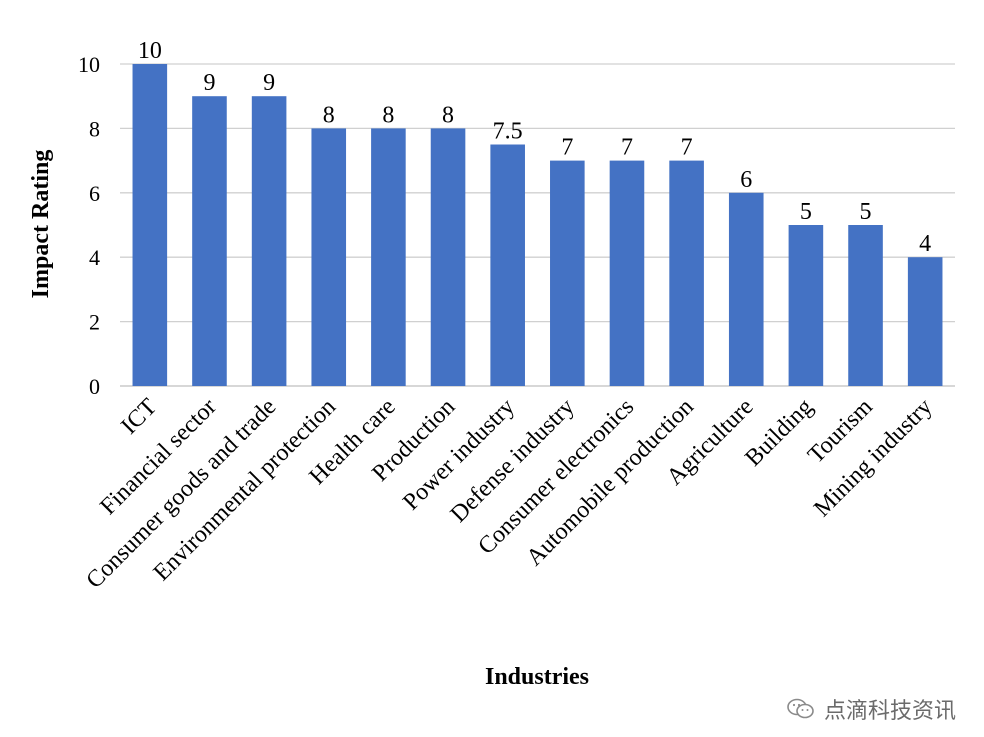 The width and height of the screenshot is (984, 737). I want to click on y-tick-label: 0, so click(94, 386).